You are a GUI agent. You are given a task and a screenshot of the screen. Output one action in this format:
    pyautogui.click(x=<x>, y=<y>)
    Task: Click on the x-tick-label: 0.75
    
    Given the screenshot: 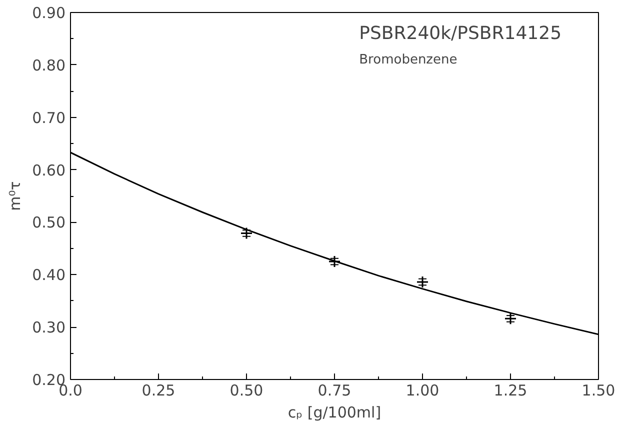 What is the action you would take?
    pyautogui.click(x=335, y=391)
    